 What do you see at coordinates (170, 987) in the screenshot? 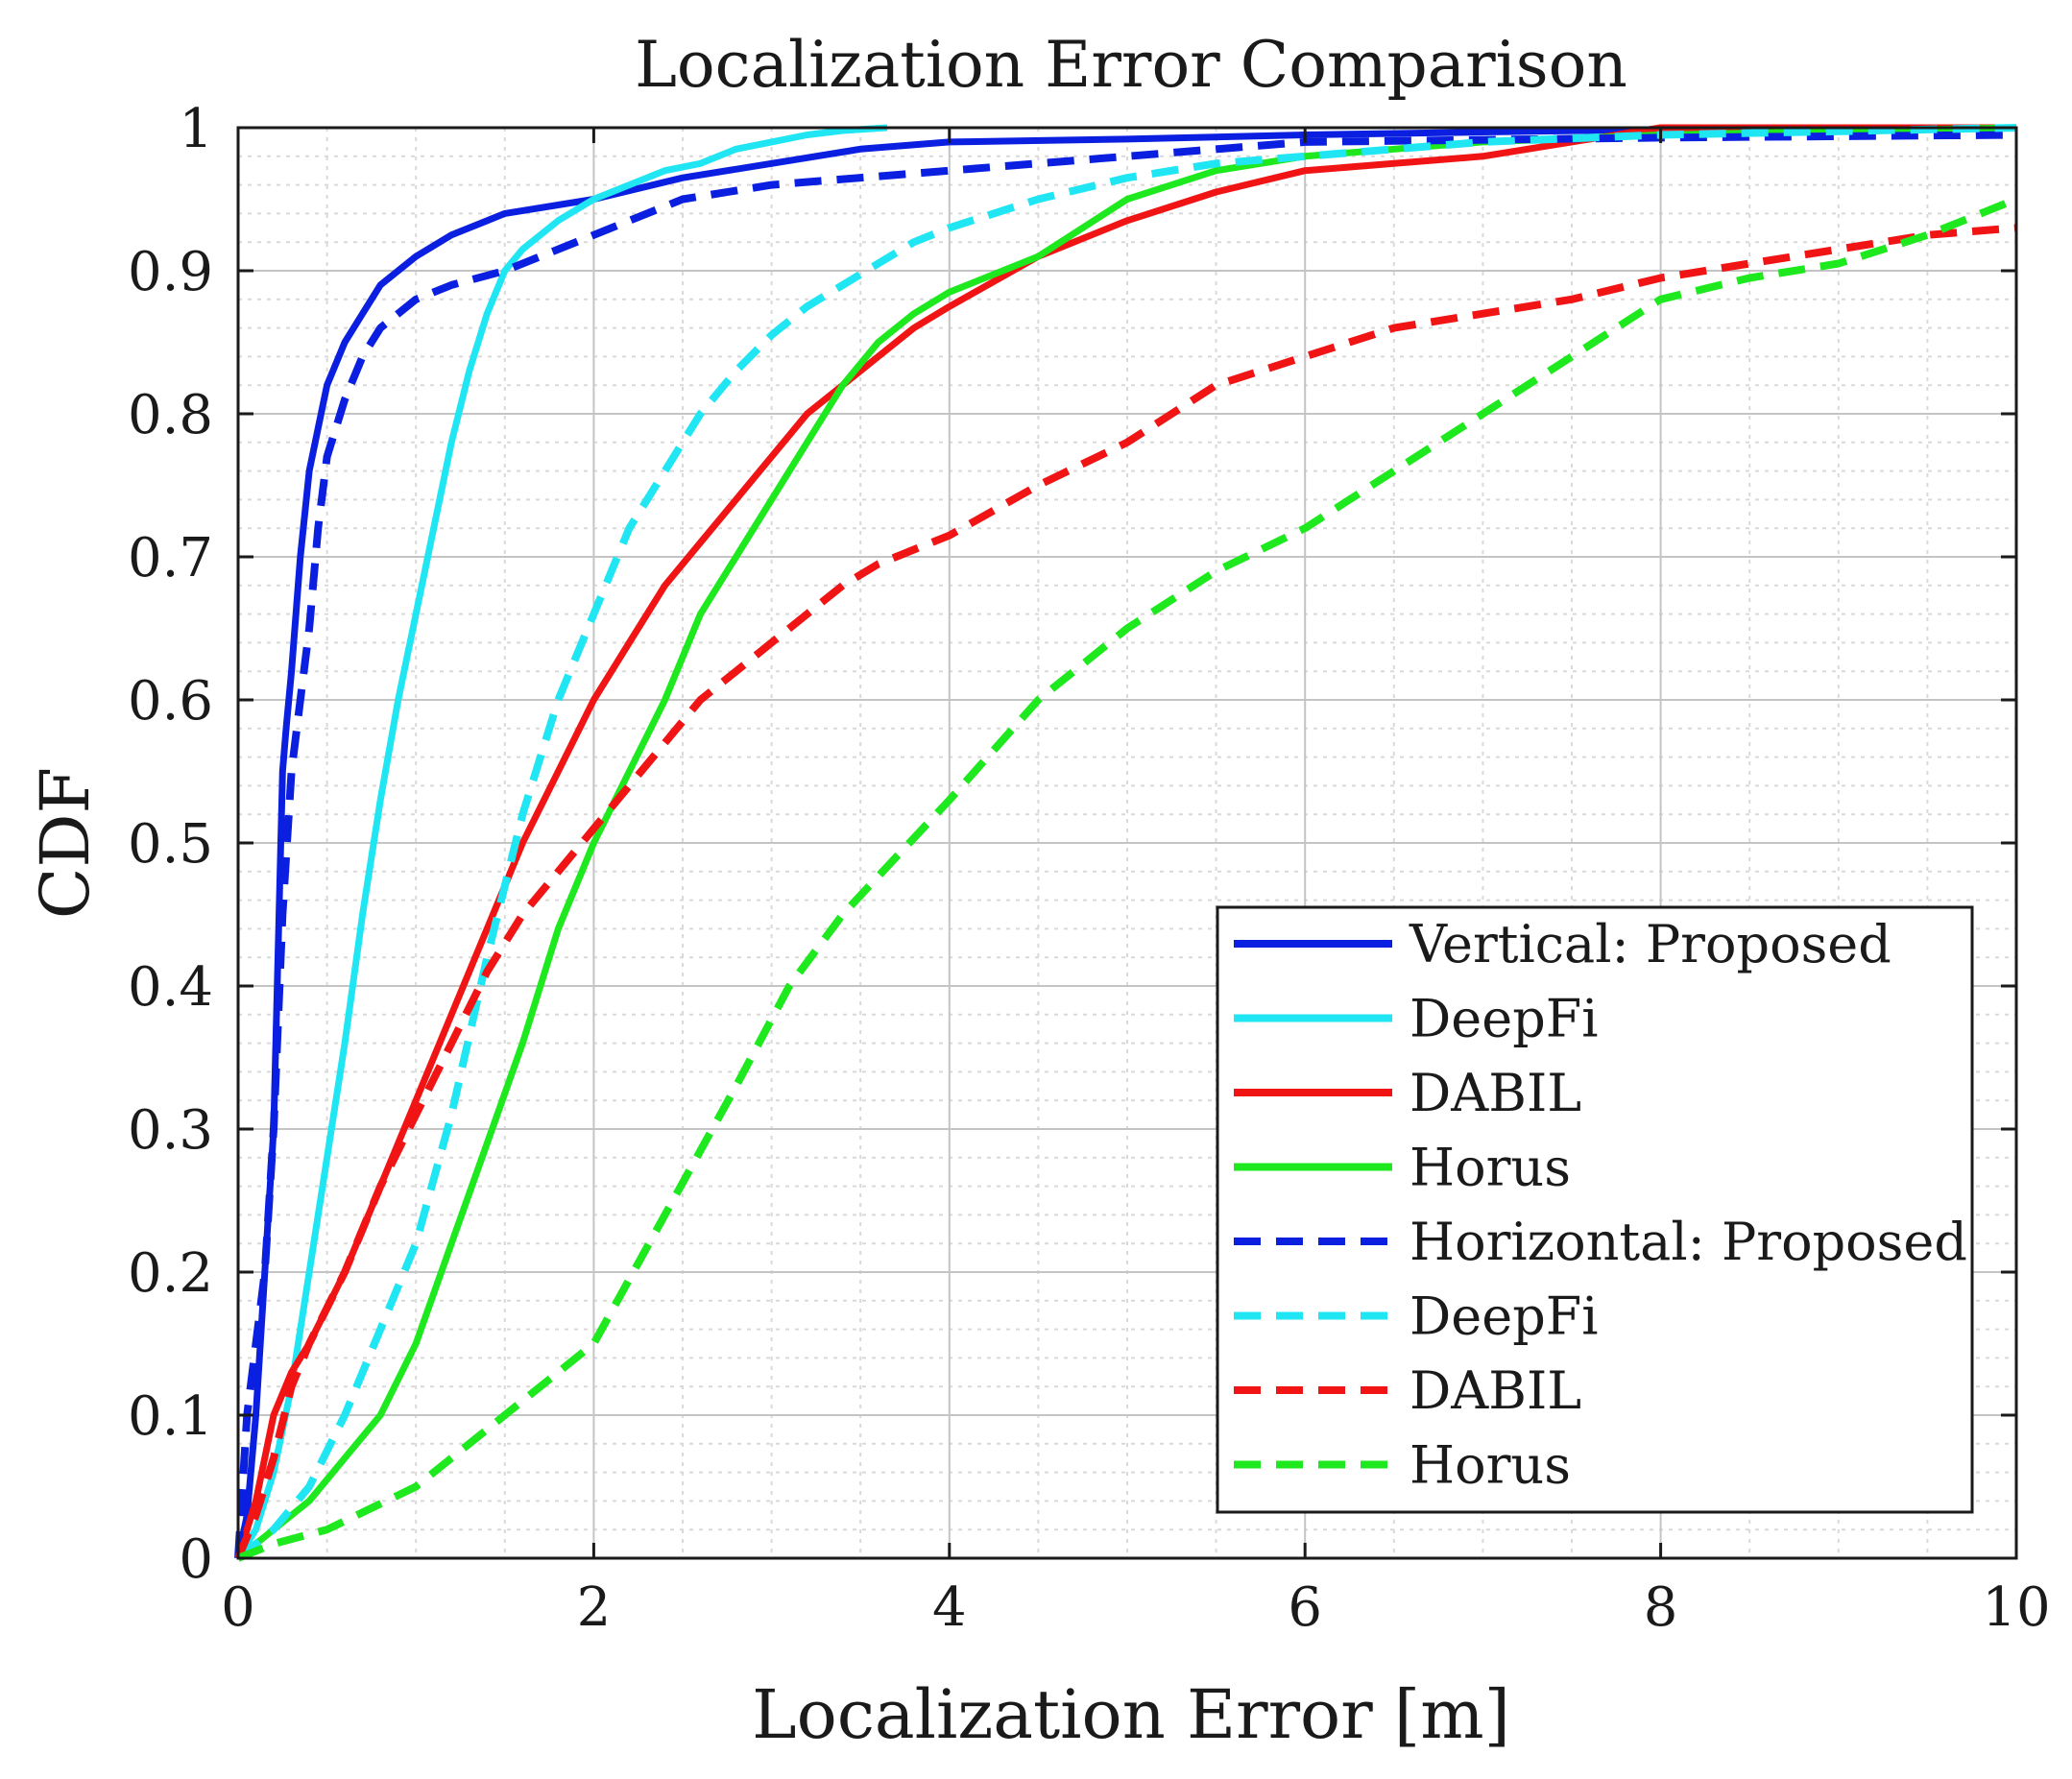
I see `y-tick-label: 0.4` at bounding box center [170, 987].